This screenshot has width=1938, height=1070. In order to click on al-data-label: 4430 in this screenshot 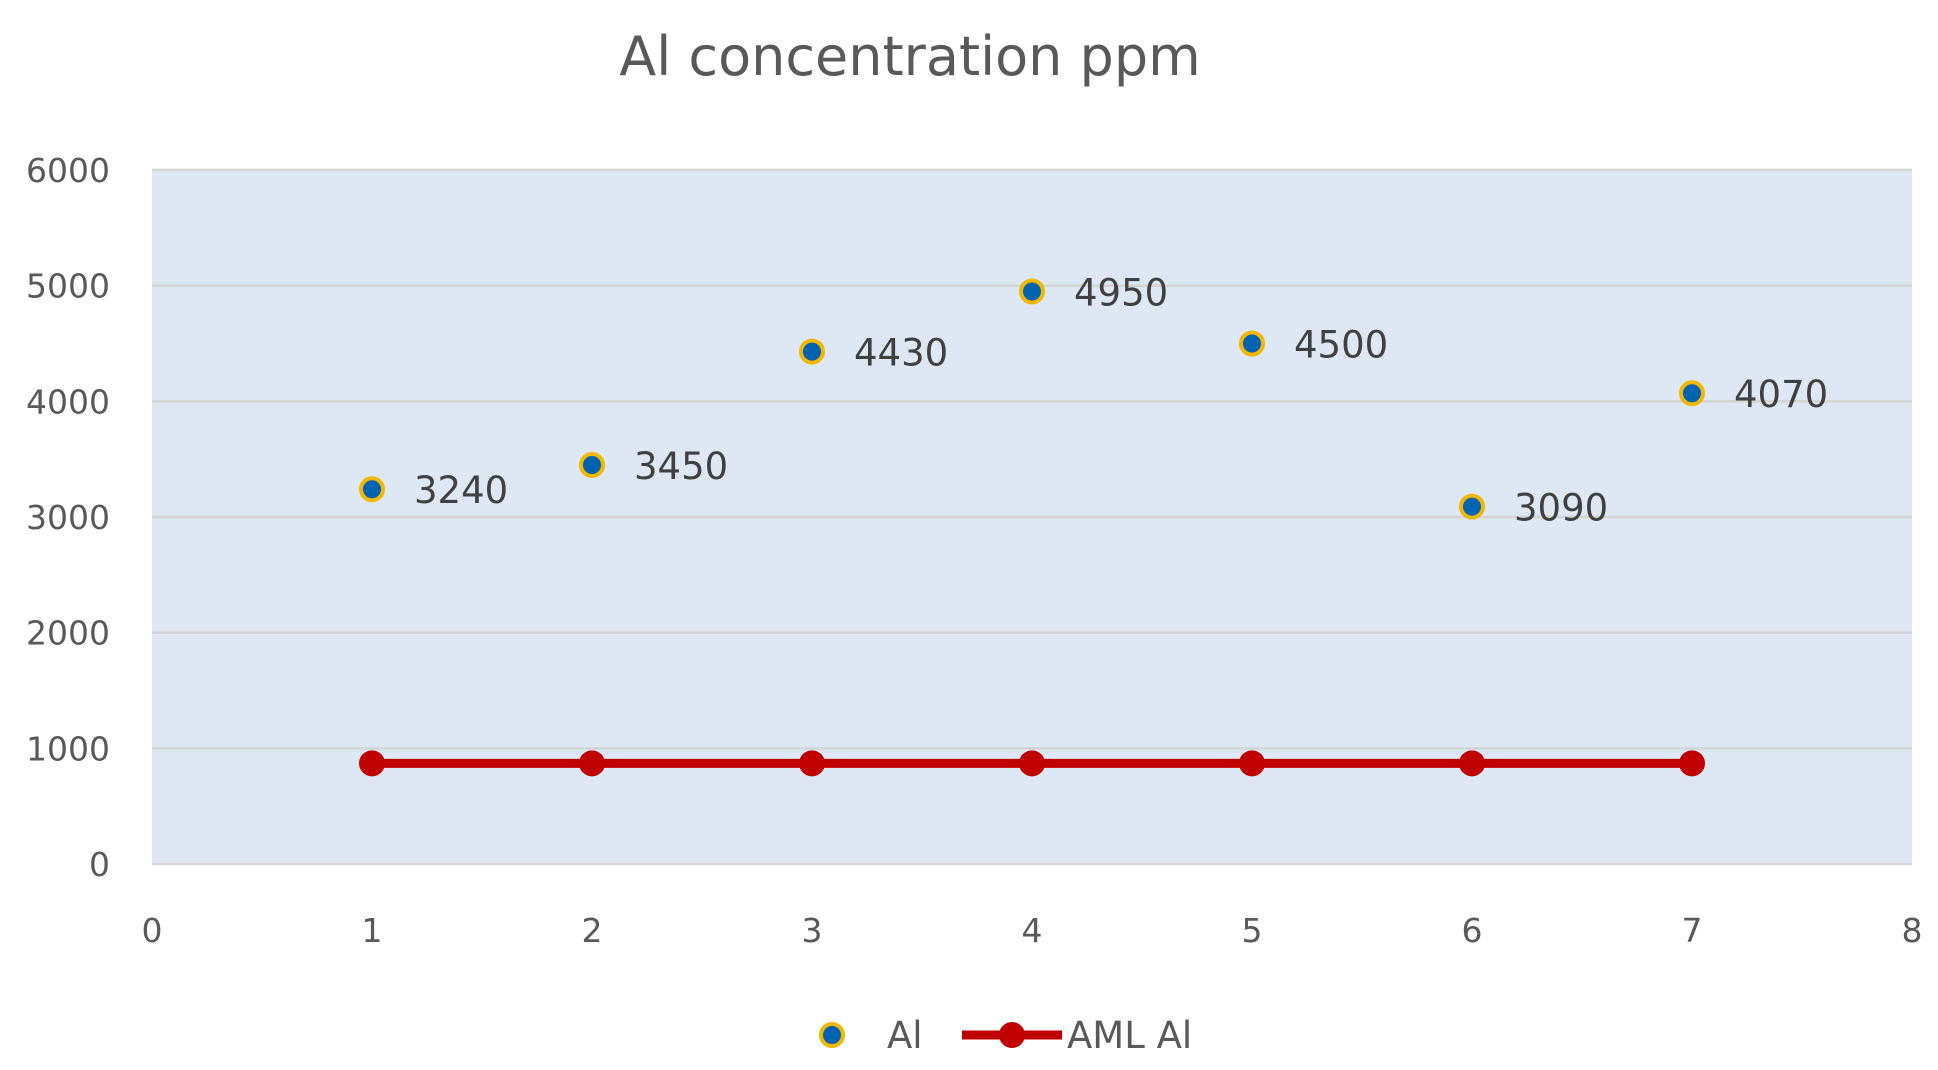, I will do `click(901, 353)`.